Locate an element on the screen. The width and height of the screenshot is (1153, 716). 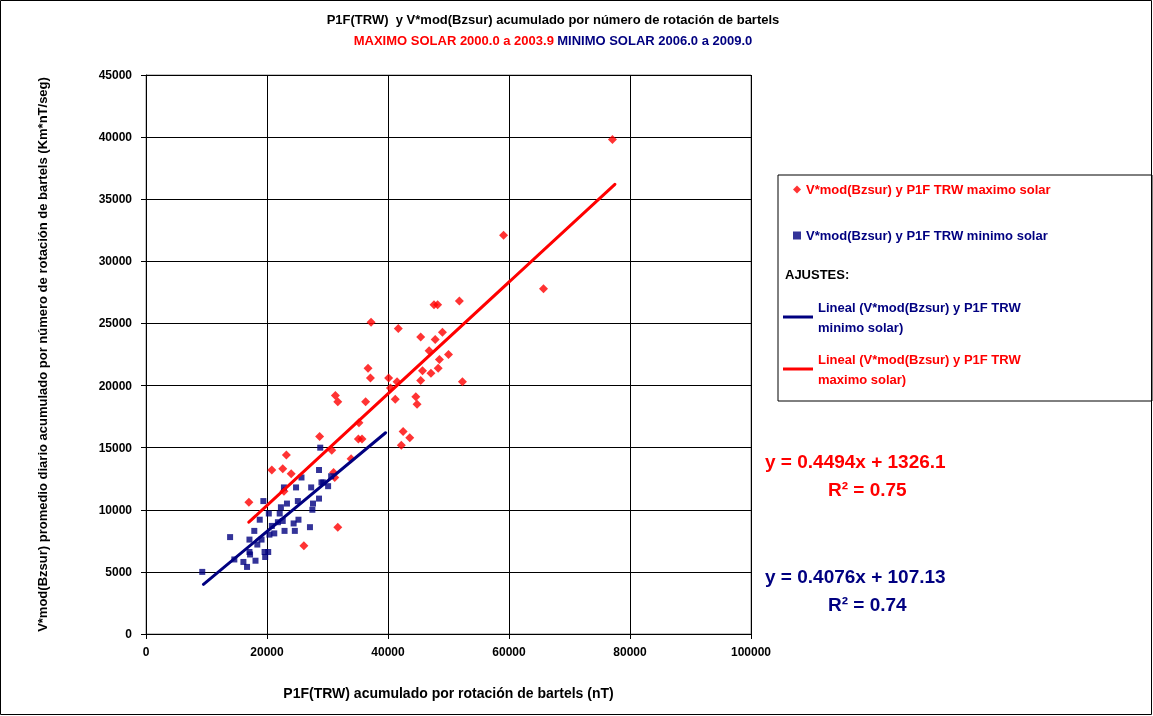
text: R² = 0.75 is located at coordinates (868, 489).